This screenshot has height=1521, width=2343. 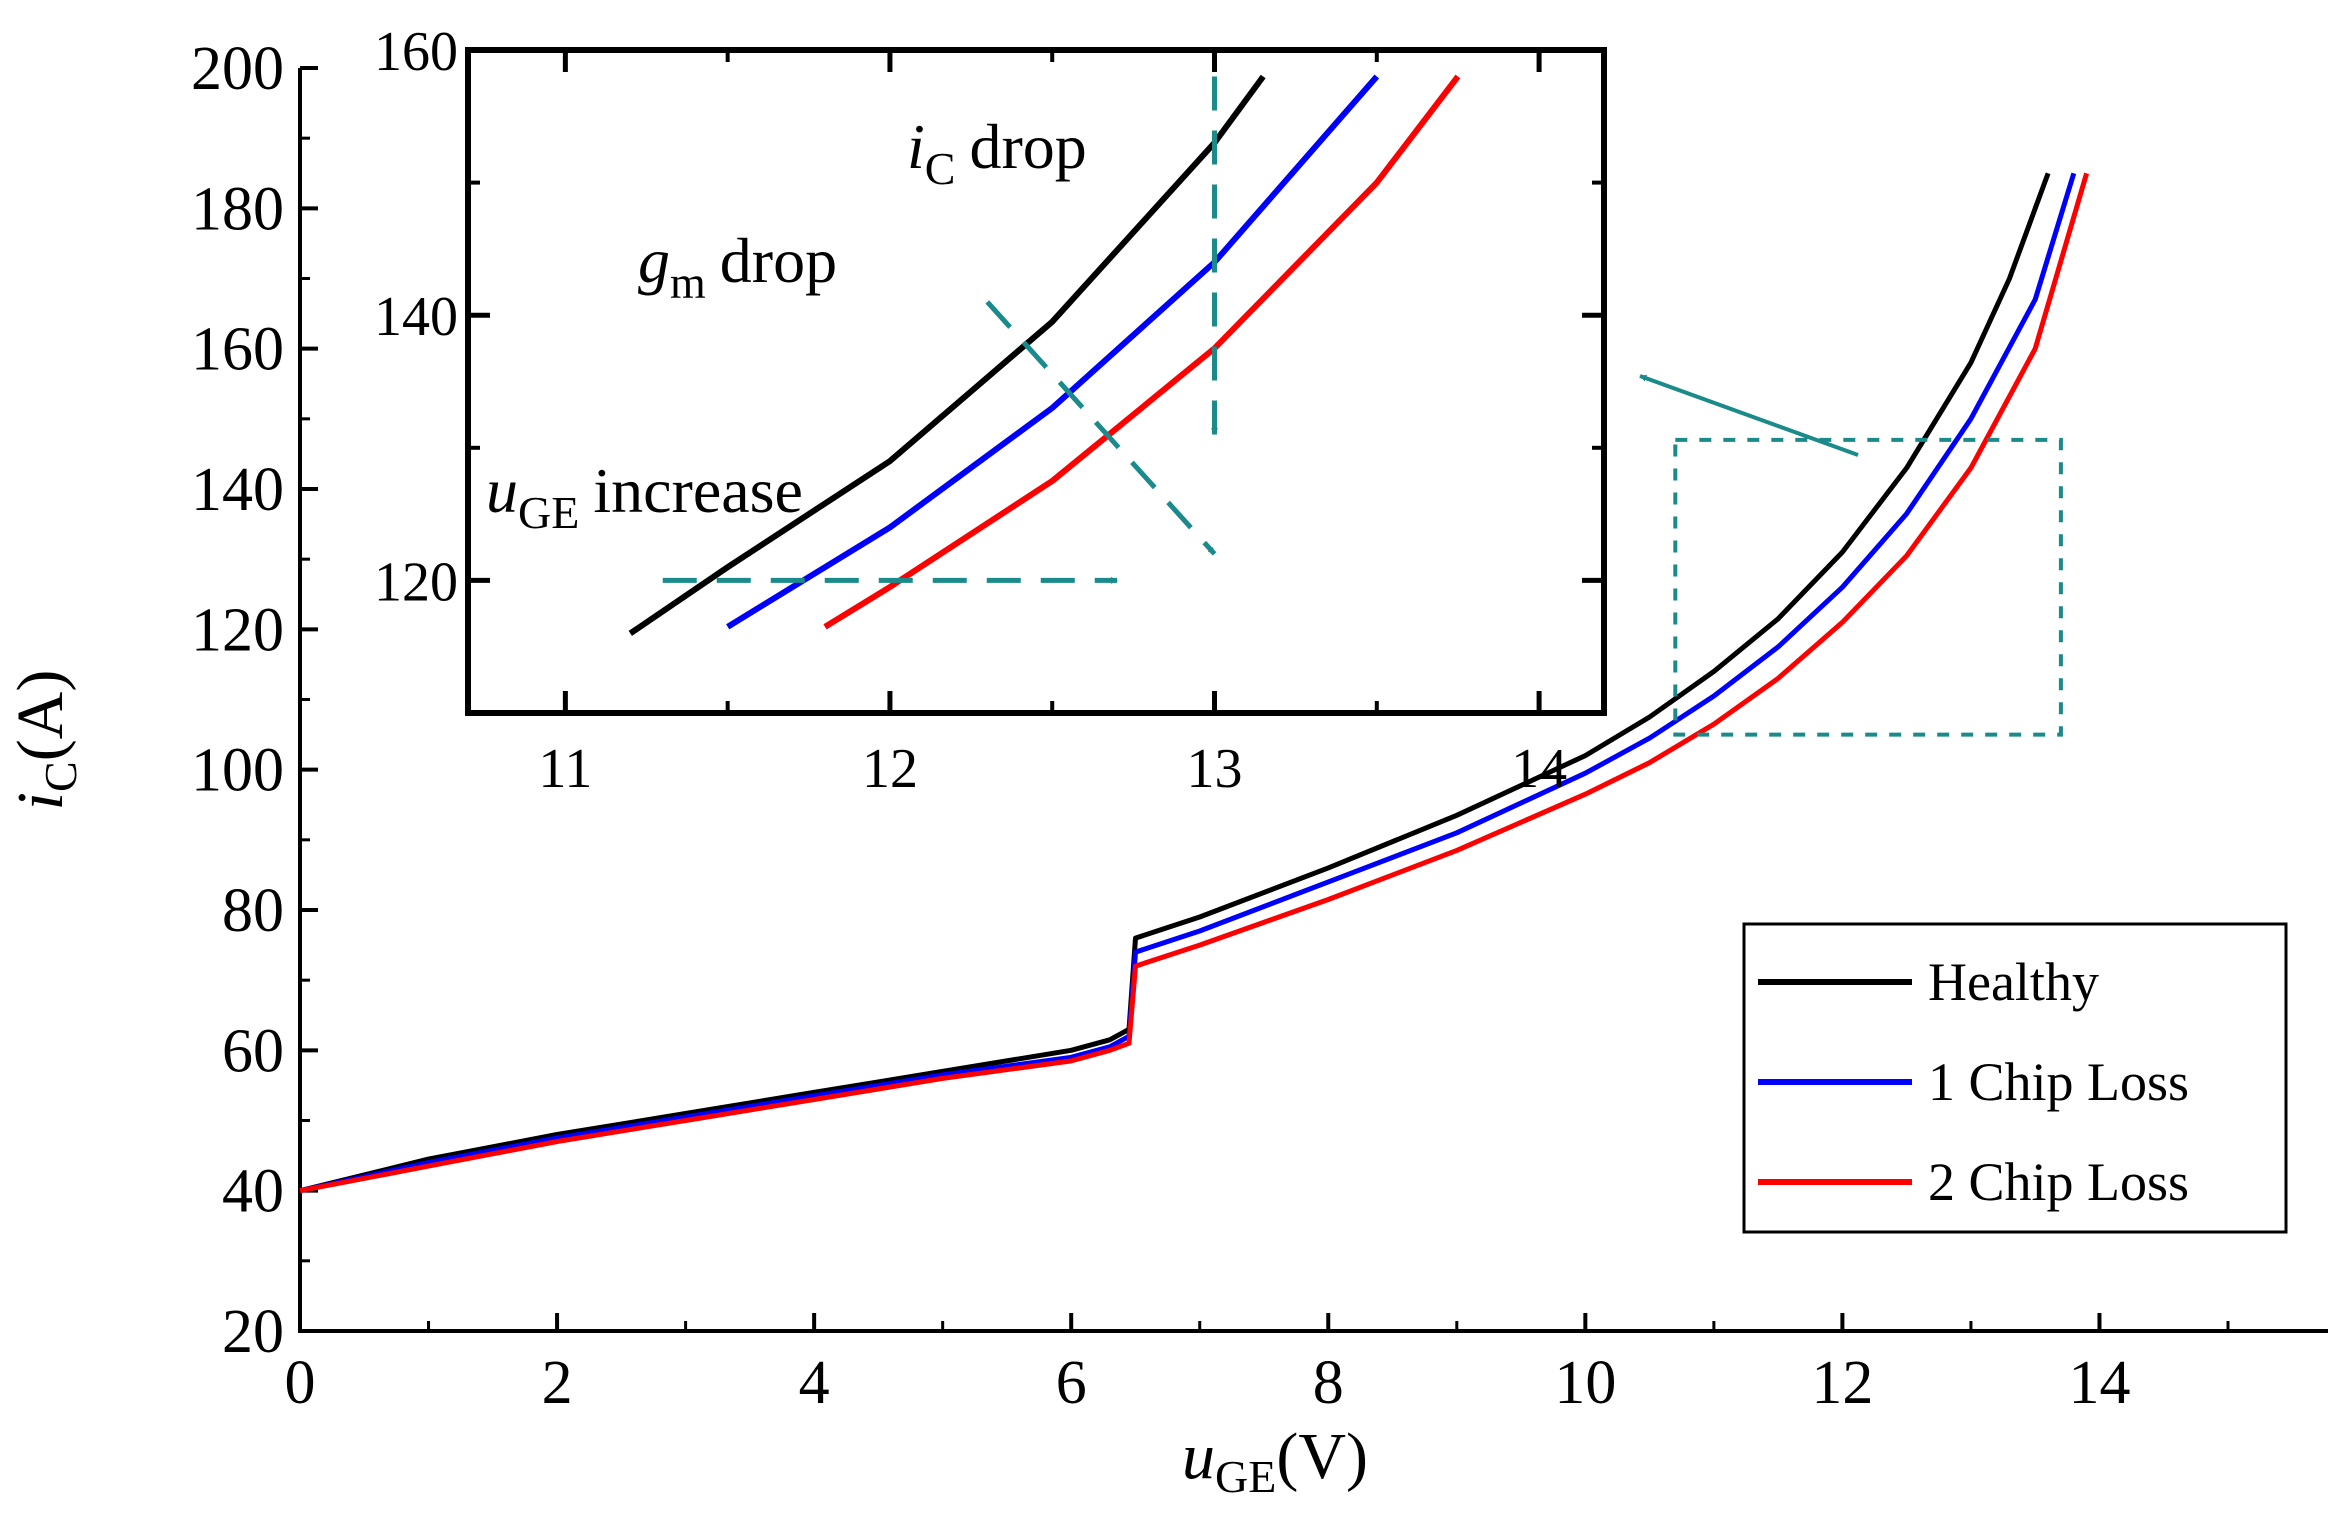 I want to click on inset-series-line-1-chip-loss, so click(x=1053, y=352).